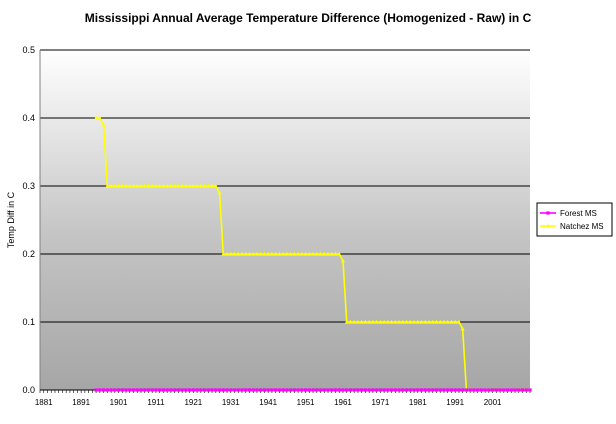  I want to click on y-tick-label: 0.3, so click(28, 186).